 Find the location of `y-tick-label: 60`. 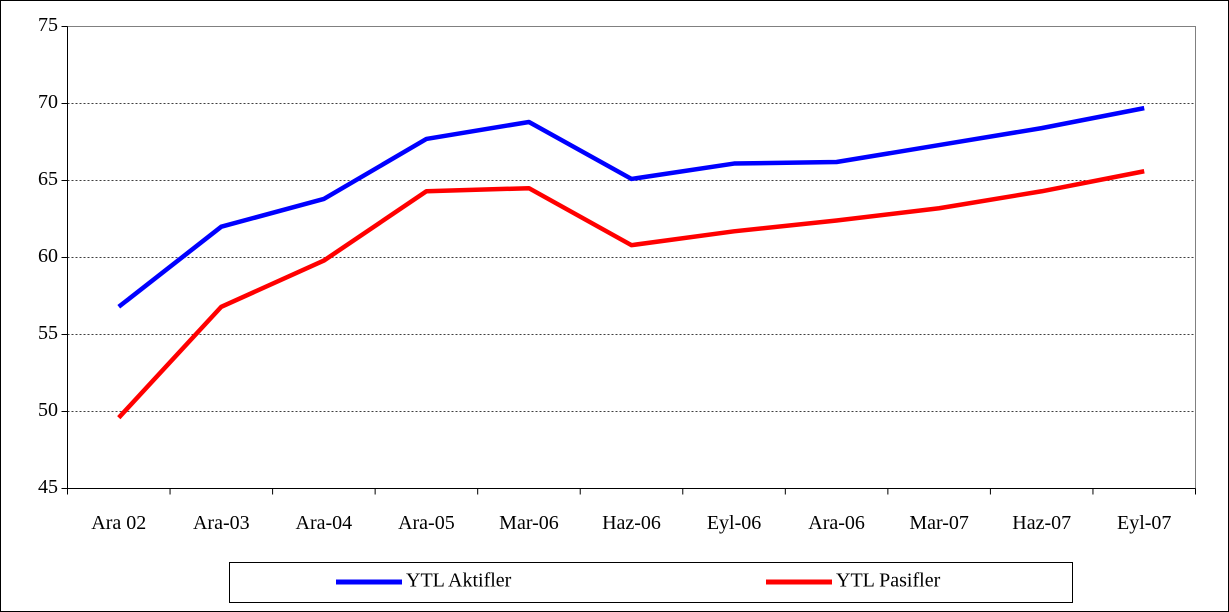

y-tick-label: 60 is located at coordinates (48, 256).